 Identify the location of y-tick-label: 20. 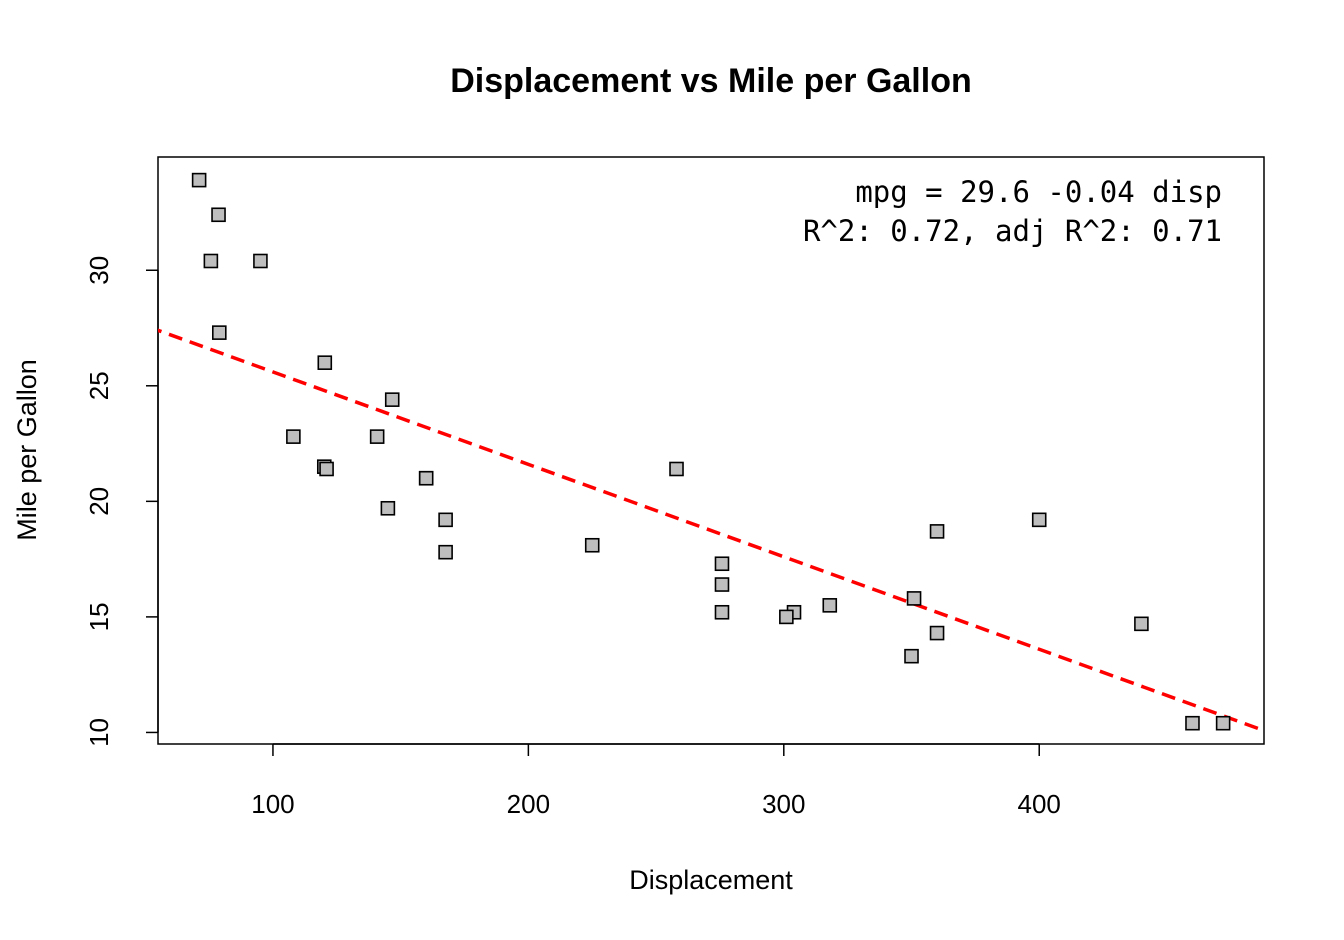
(99, 501).